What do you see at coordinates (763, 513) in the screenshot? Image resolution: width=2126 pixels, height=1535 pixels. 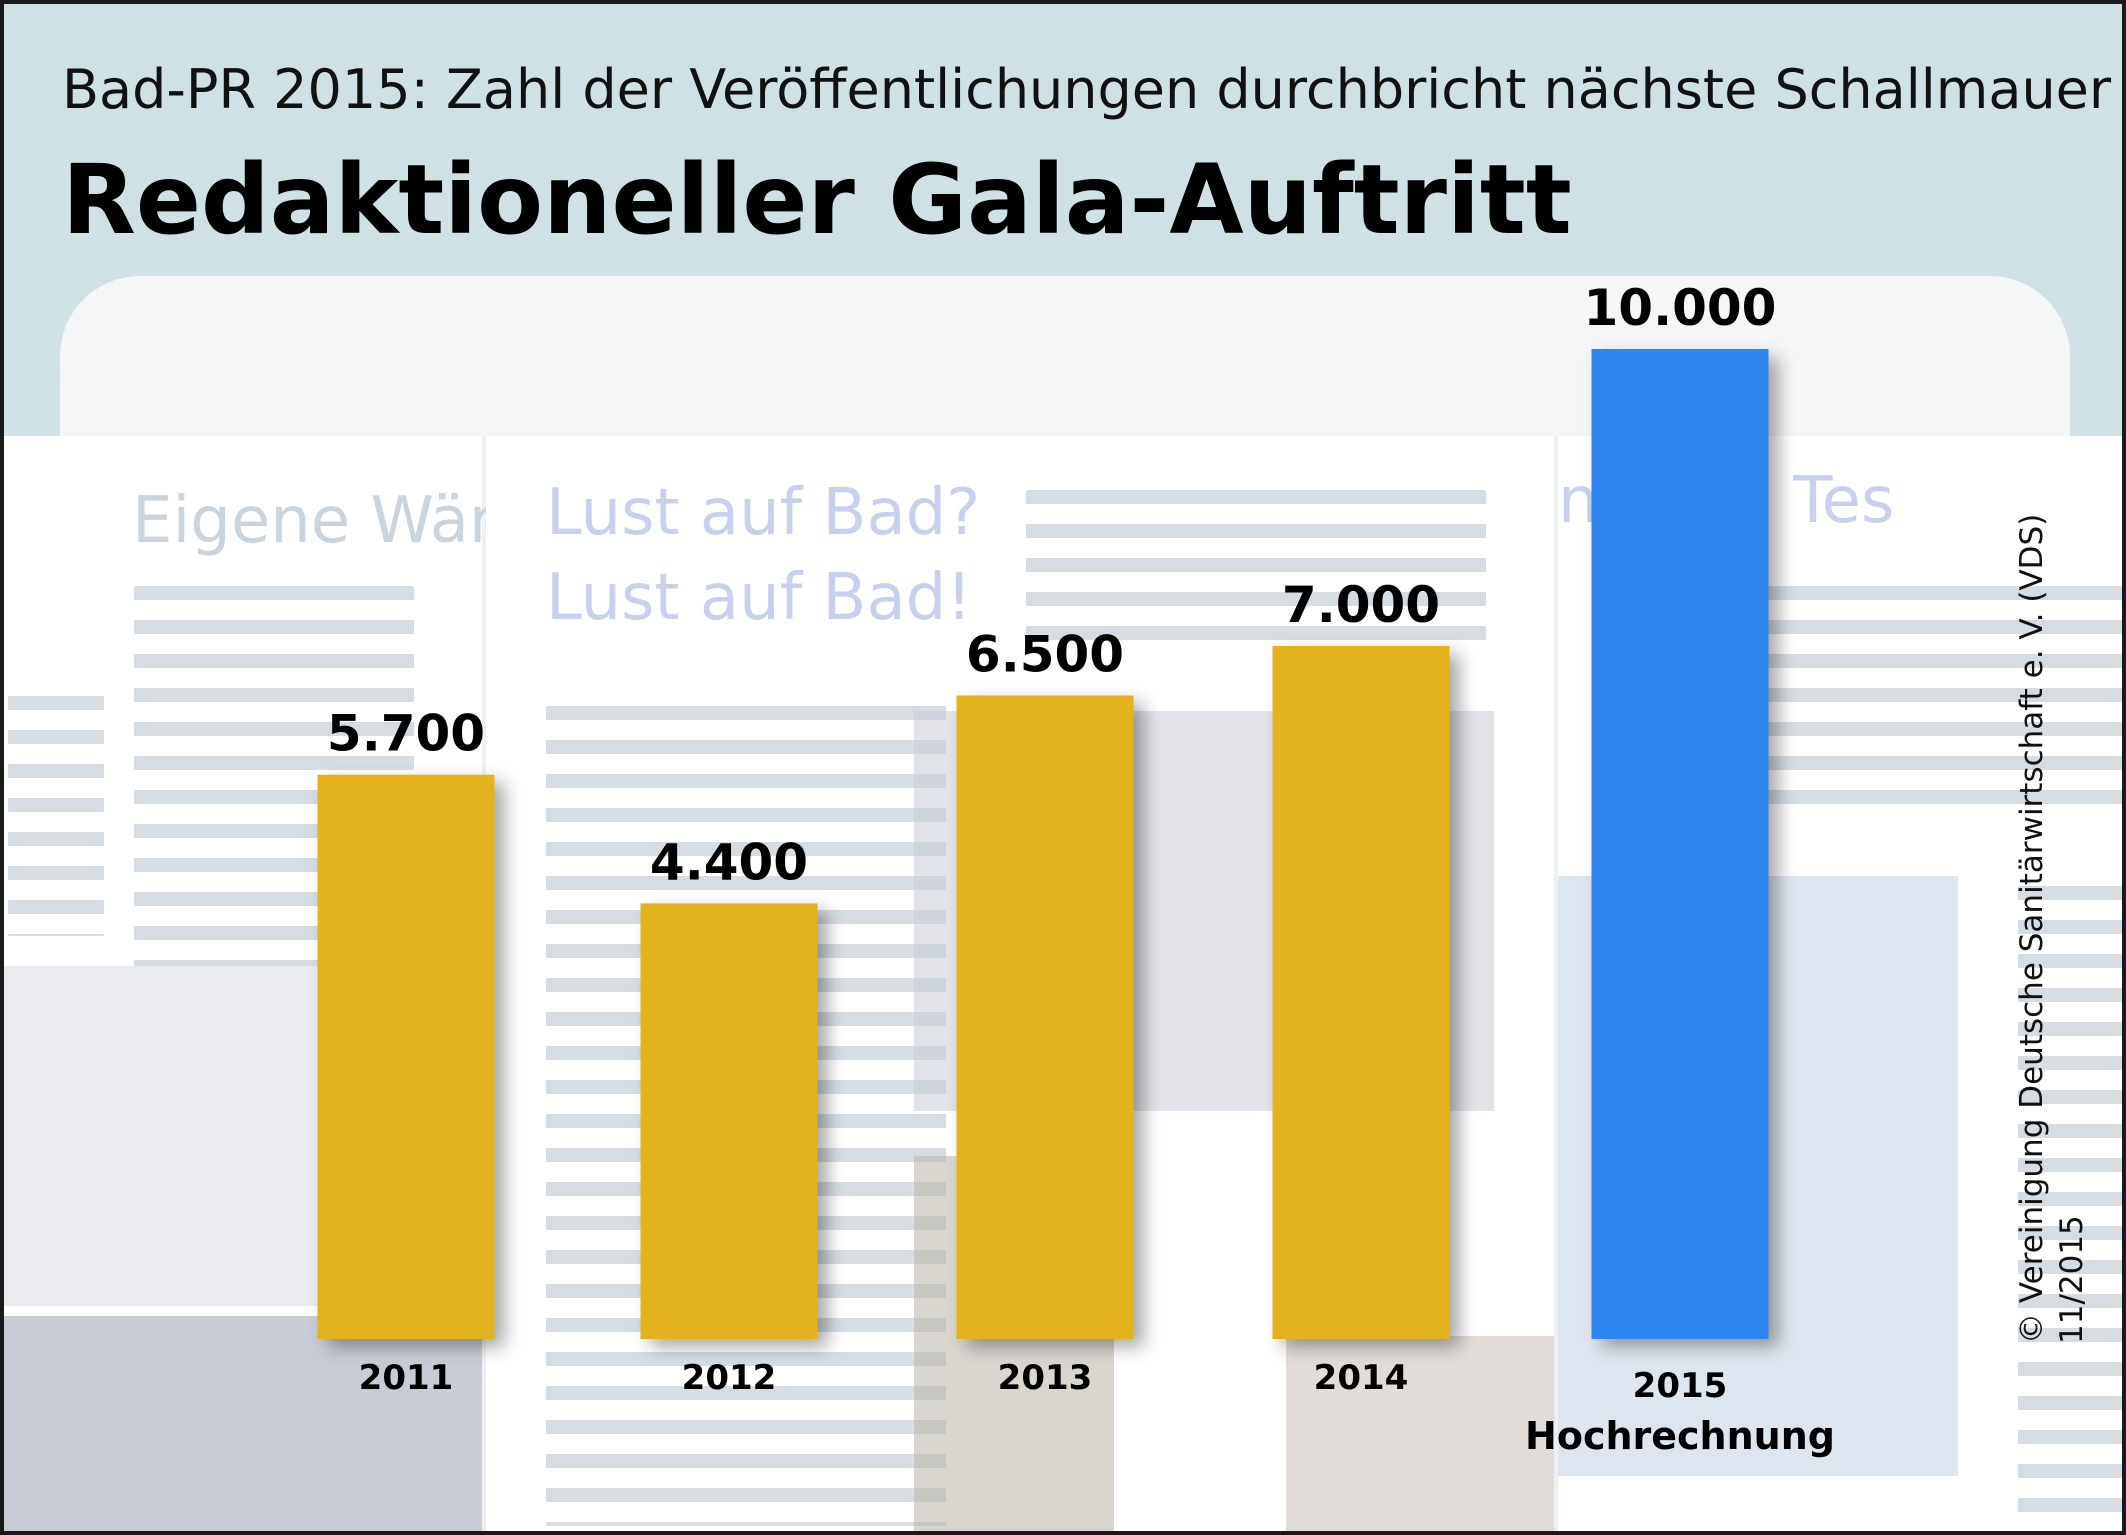 I see `backdrop-heading-center-1: Lust auf Bad?` at bounding box center [763, 513].